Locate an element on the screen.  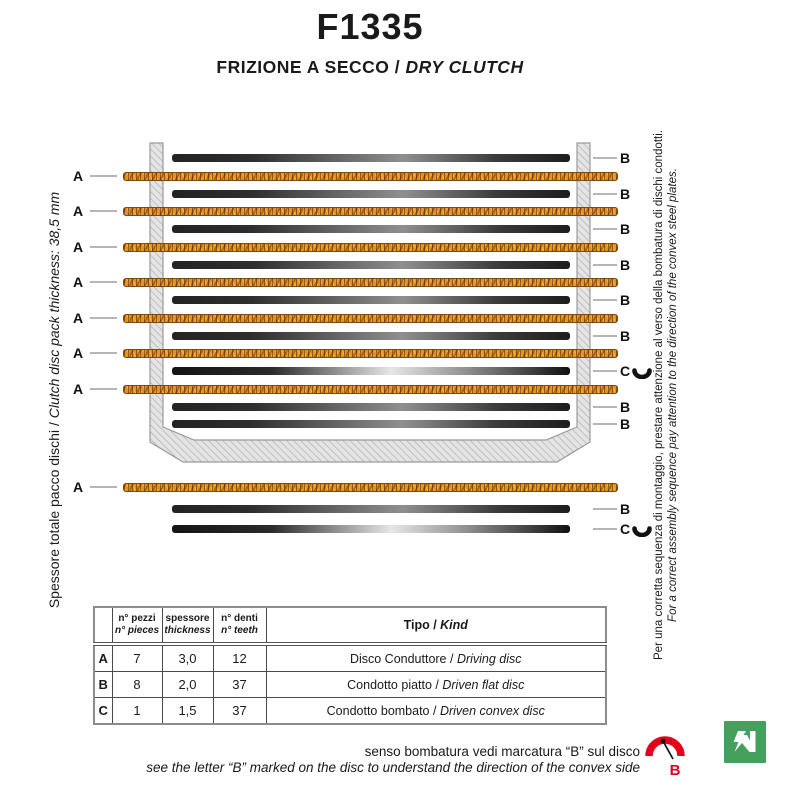
cell-teeth-C: 37 is located at coordinates (239, 711).